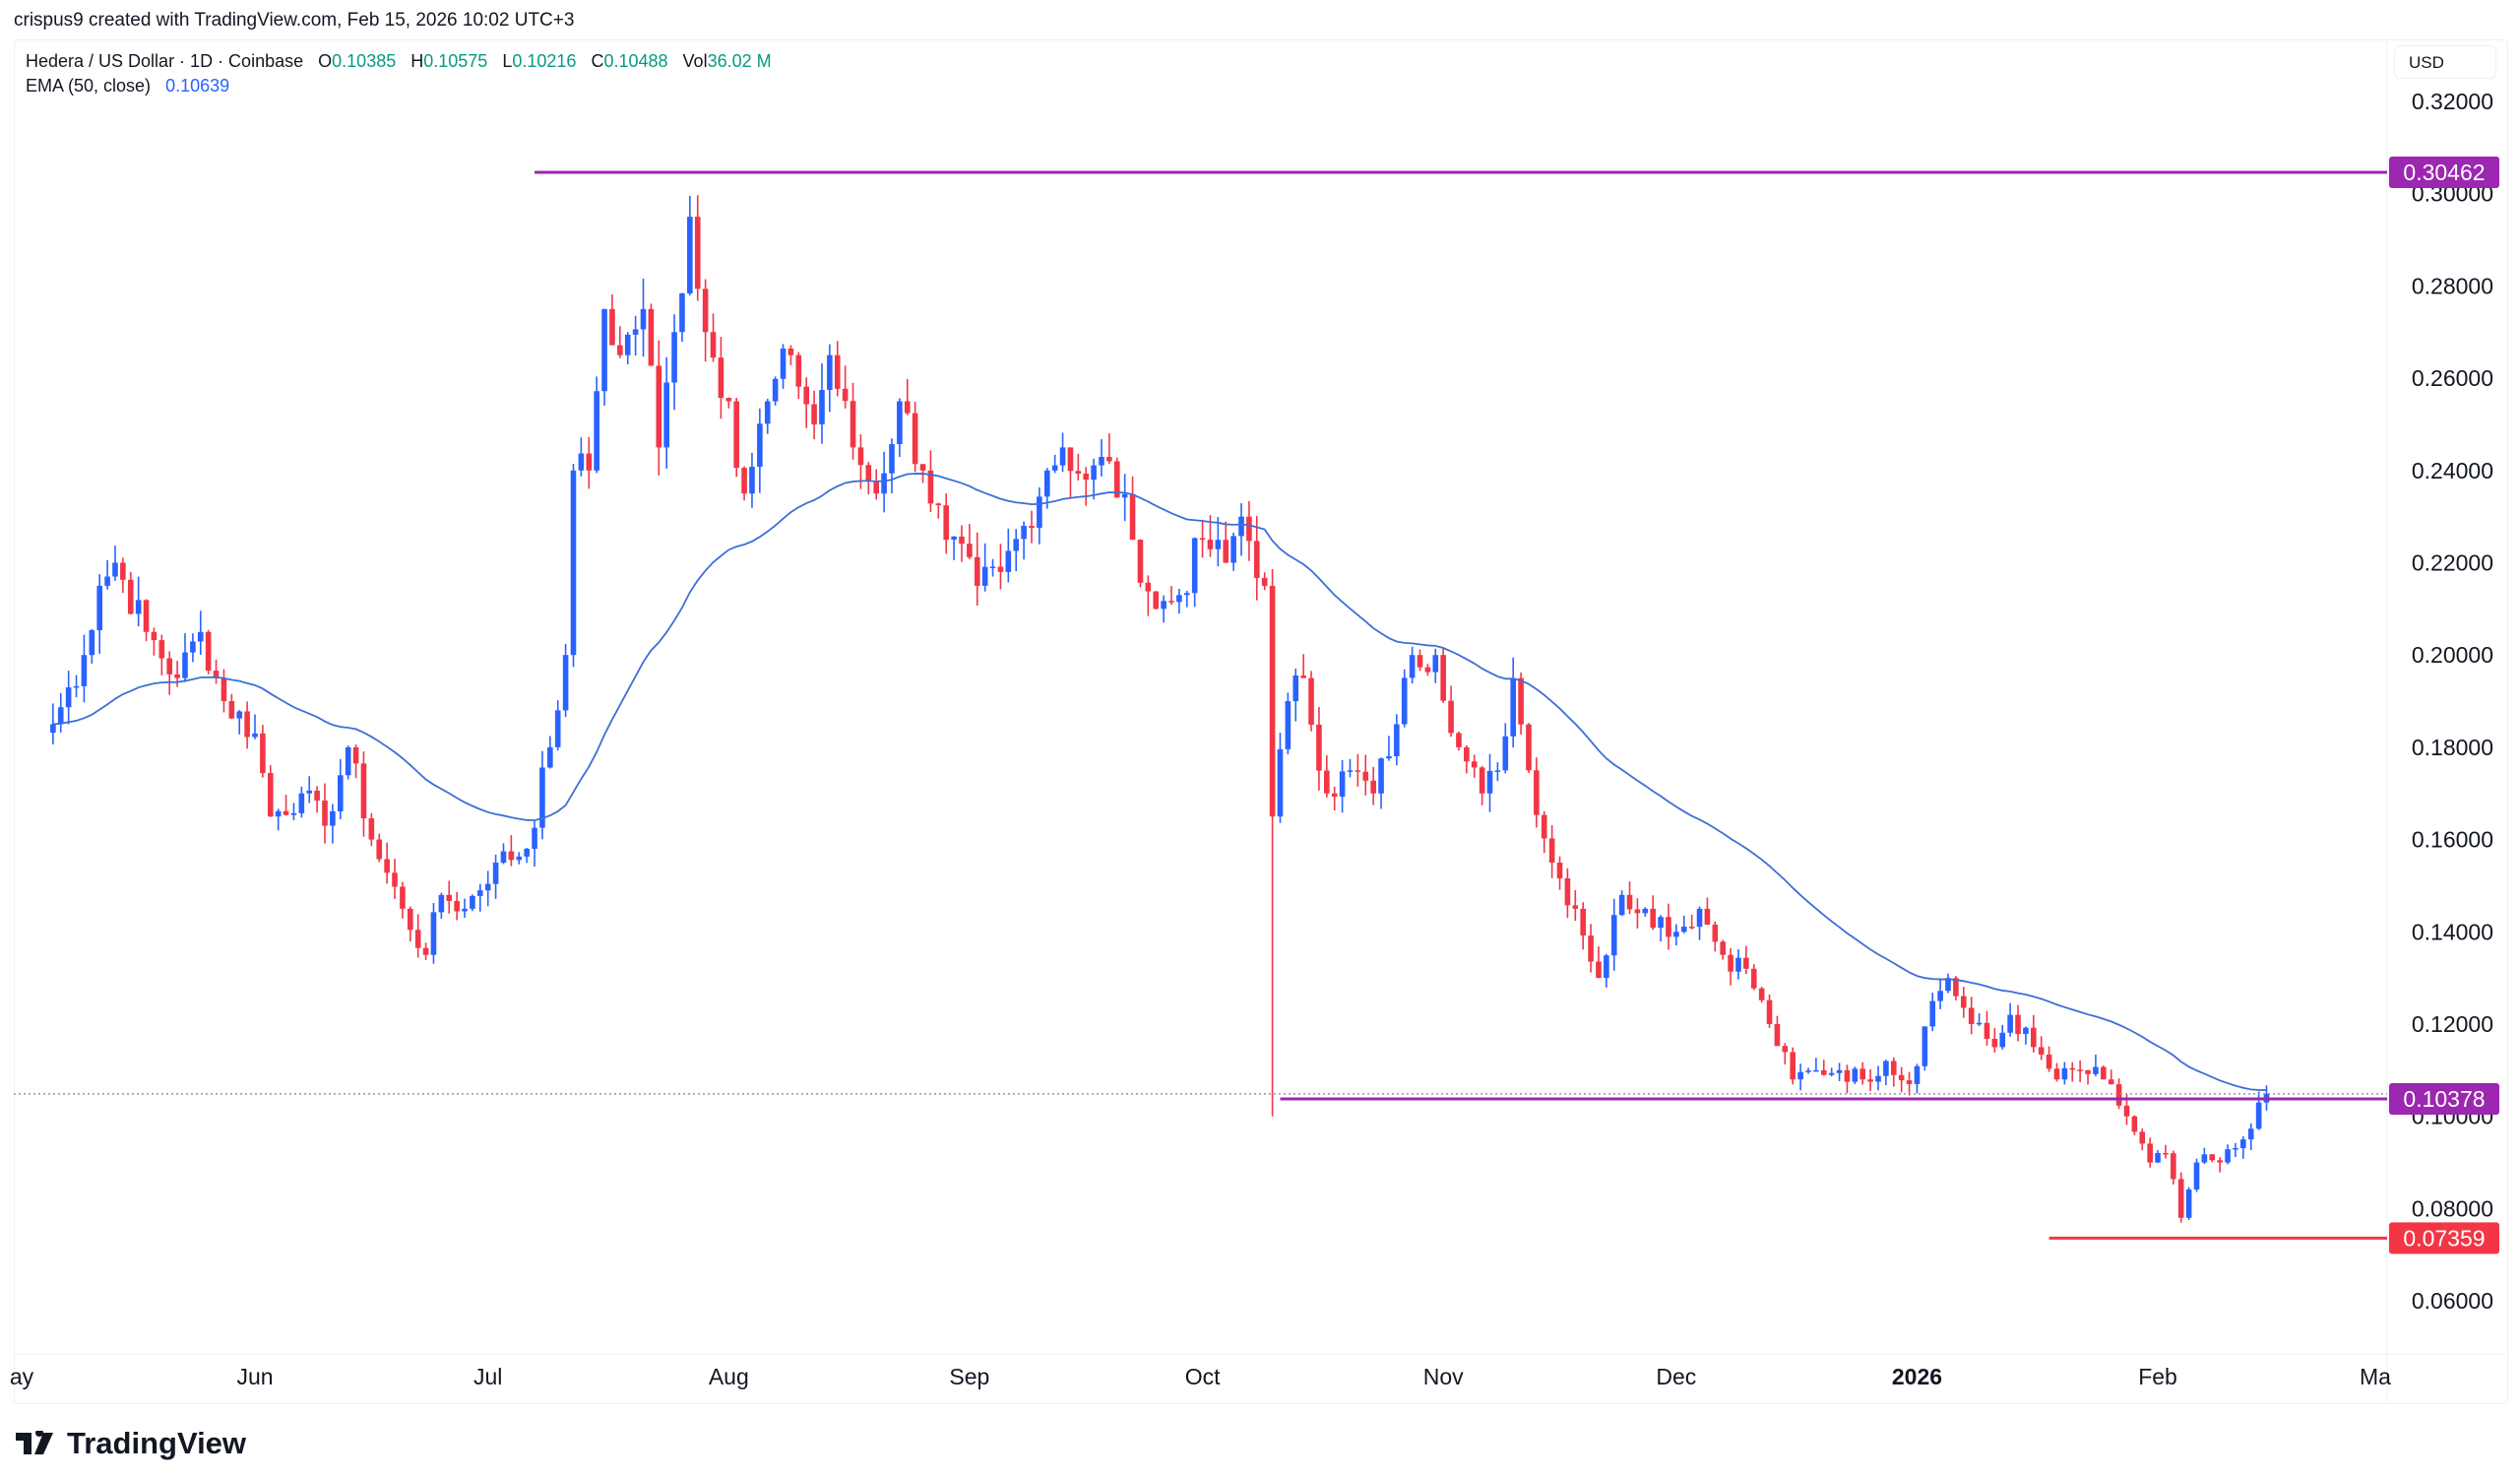  Describe the element at coordinates (507, 61) in the screenshot. I see `low-label: L` at that location.